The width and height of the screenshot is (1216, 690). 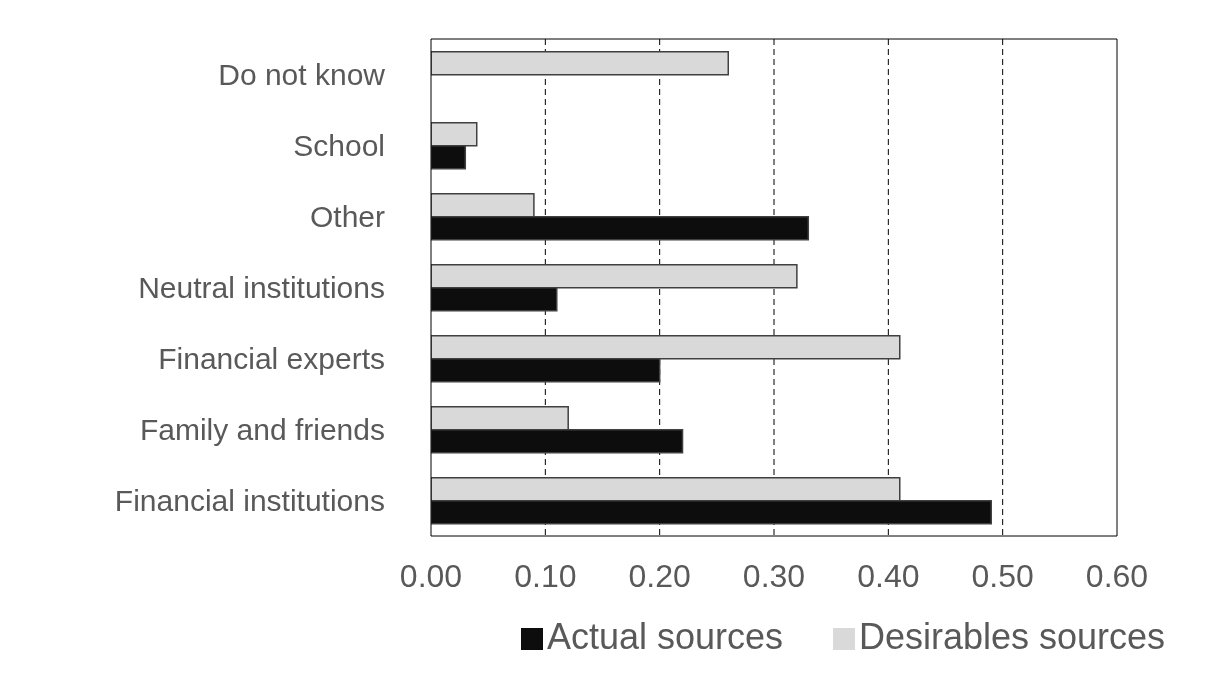 What do you see at coordinates (262, 430) in the screenshot?
I see `y-tick-label: Family and friends` at bounding box center [262, 430].